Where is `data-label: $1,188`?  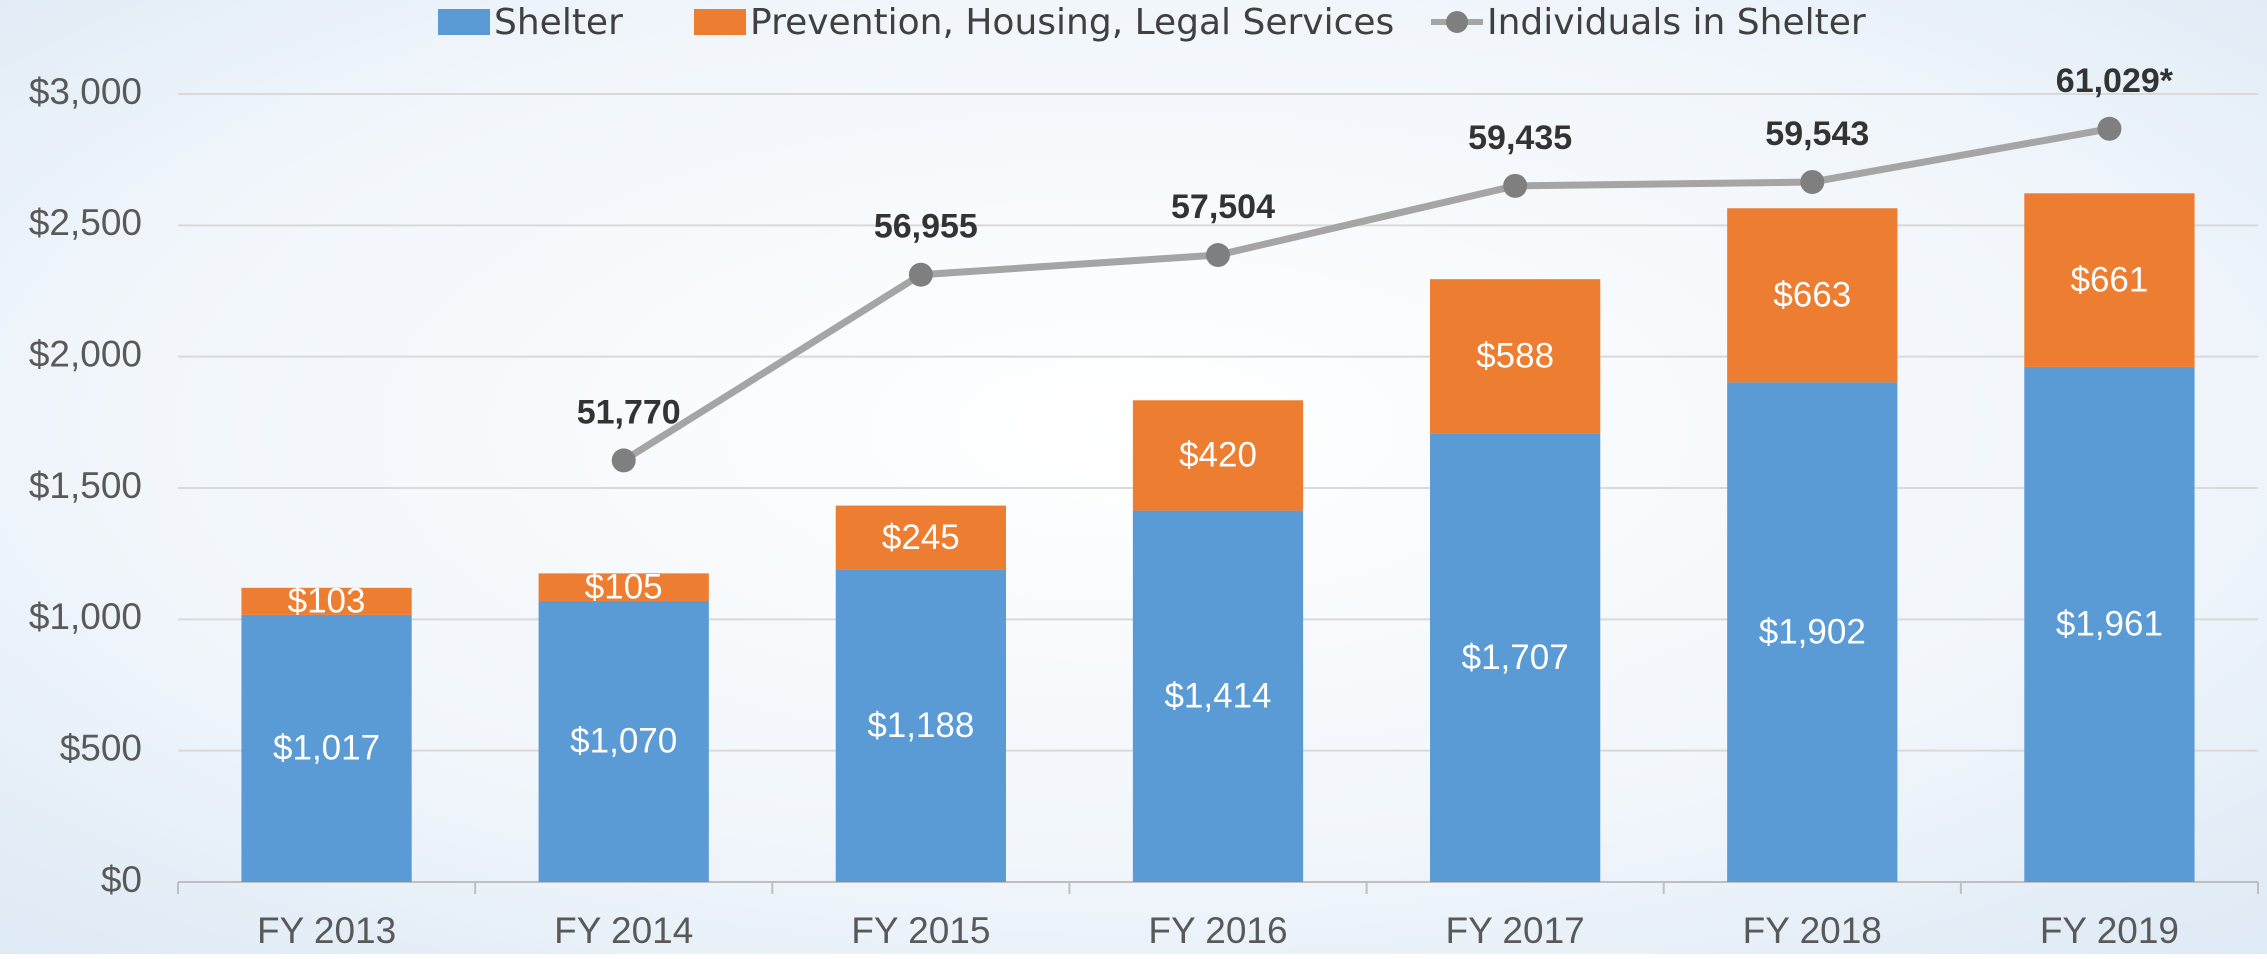
data-label: $1,188 is located at coordinates (920, 725).